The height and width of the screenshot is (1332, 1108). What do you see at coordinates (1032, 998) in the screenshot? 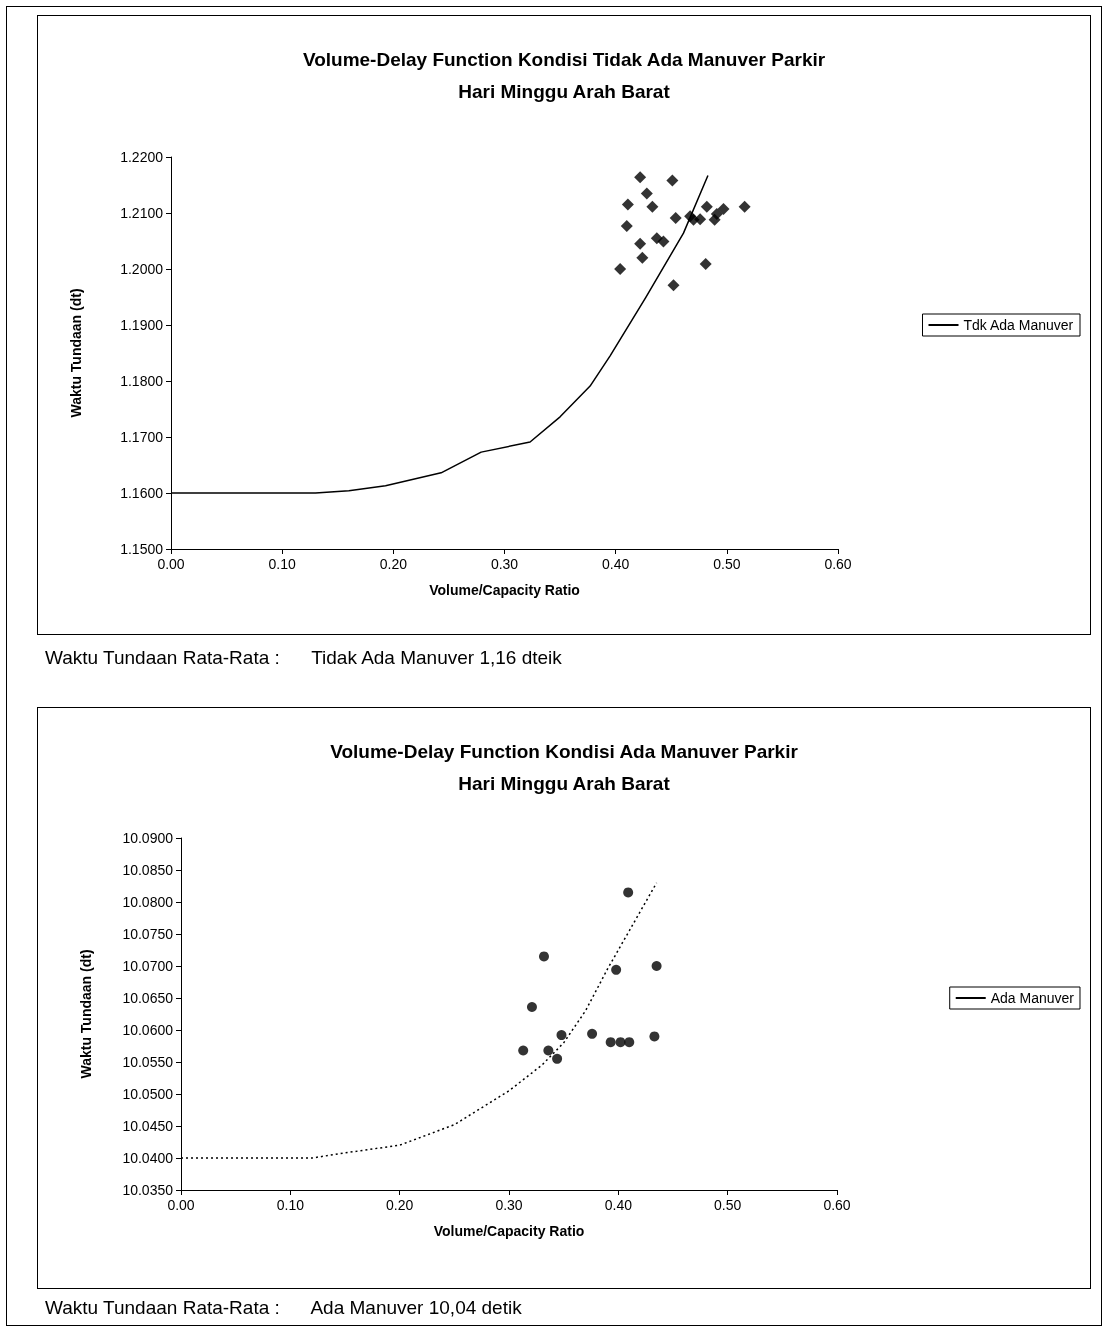
I see `legend-label: Ada Manuver` at bounding box center [1032, 998].